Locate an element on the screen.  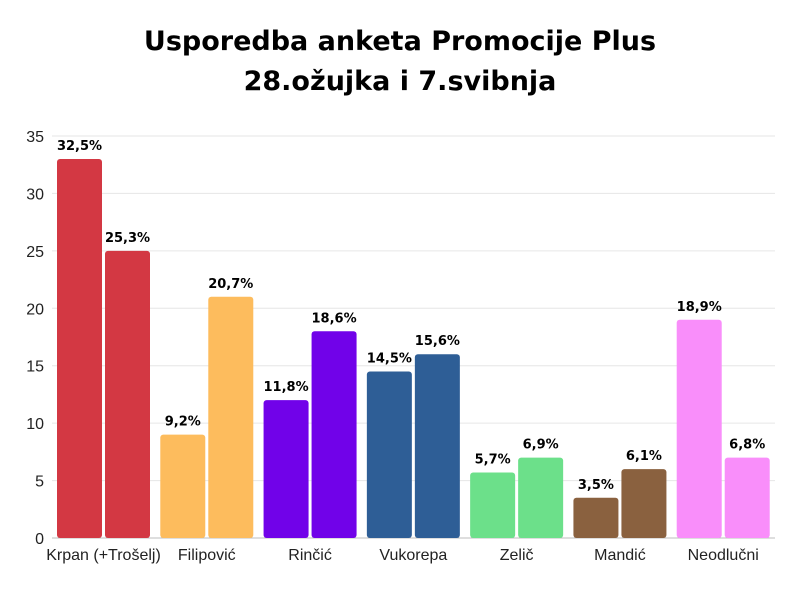
data-label: 5,7% is located at coordinates (493, 460).